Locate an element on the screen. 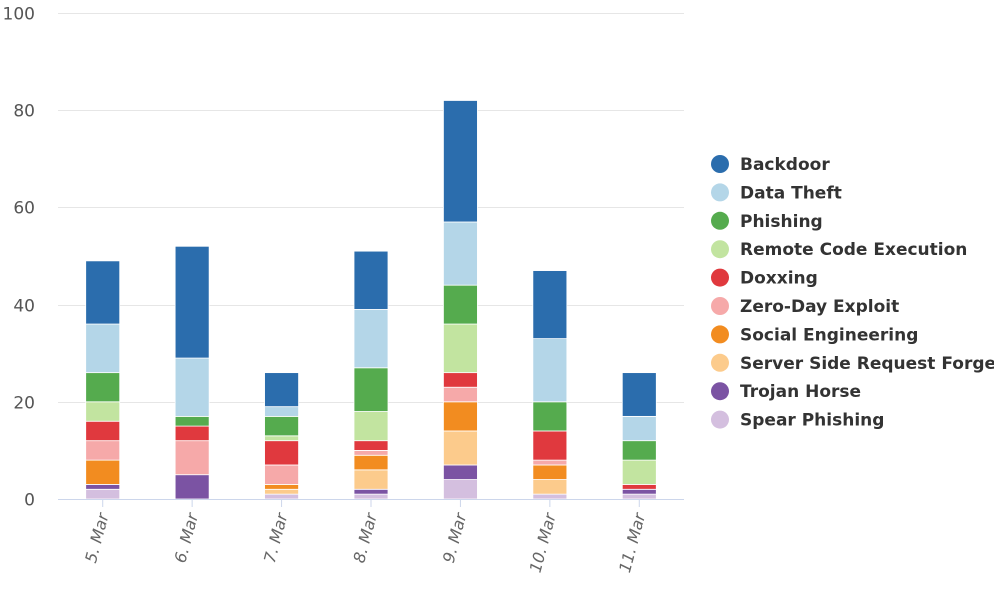 Image resolution: width=994 pixels, height=591 pixels. legend-label: Spear Phishing is located at coordinates (812, 421).